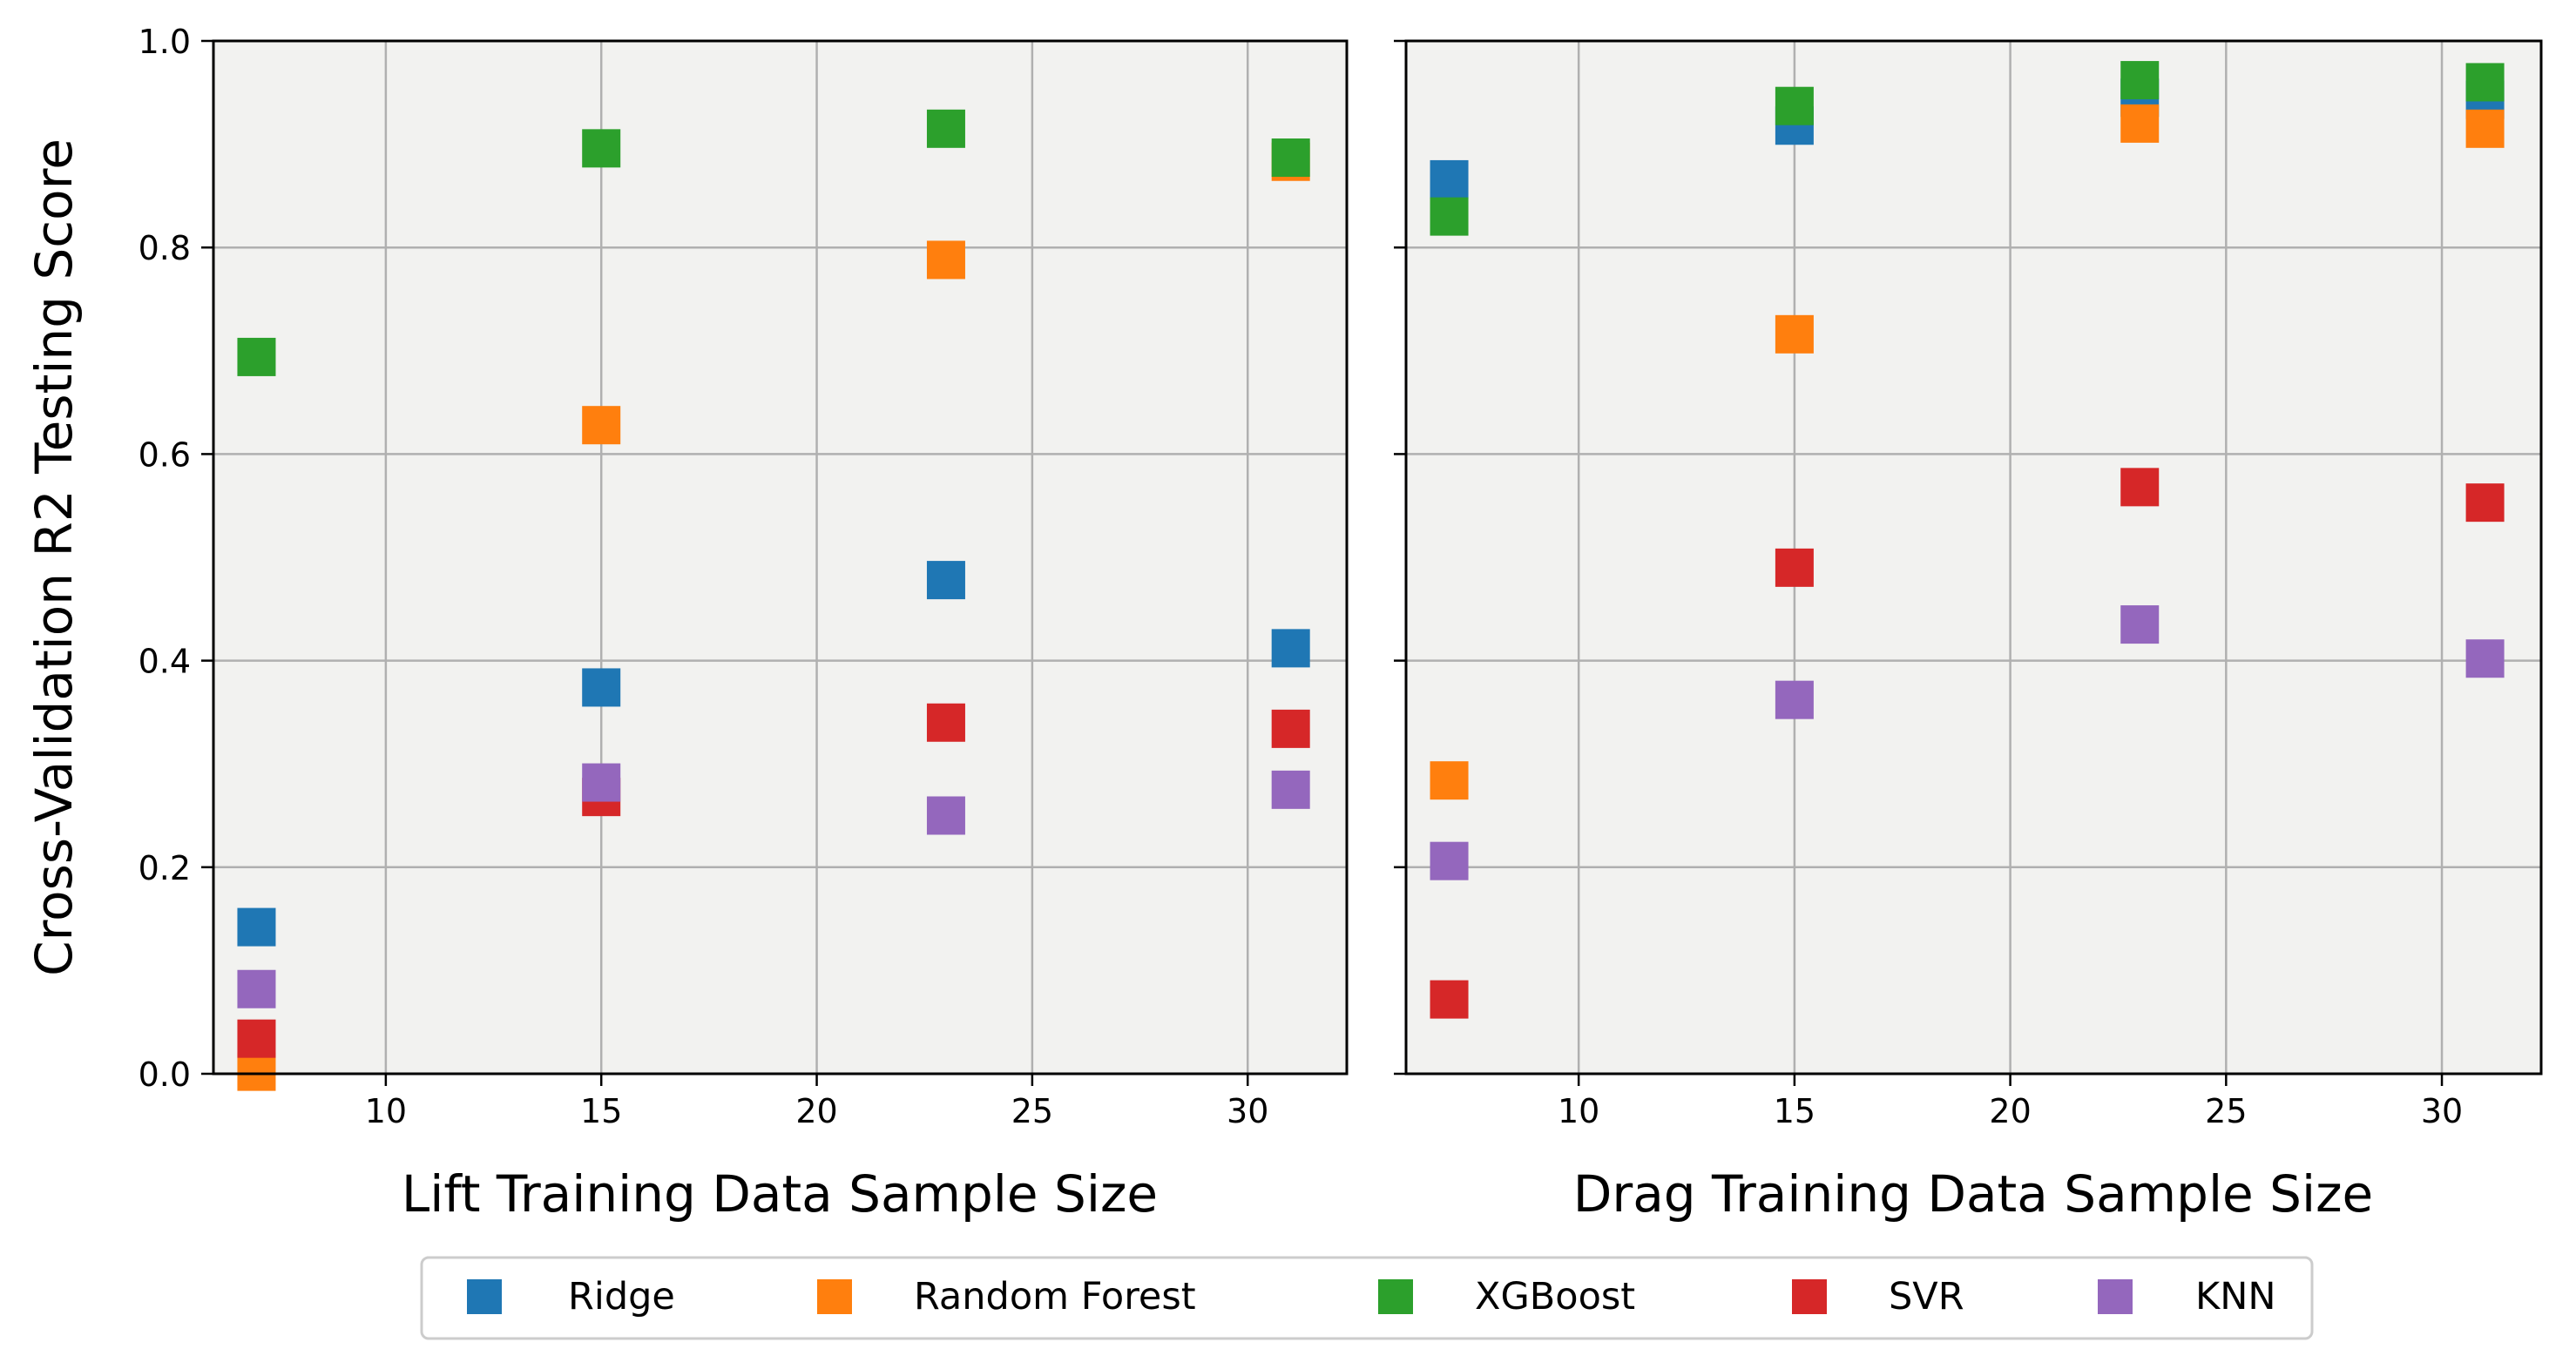  I want to click on legend-label-random-forest: Random Forest, so click(1055, 1296).